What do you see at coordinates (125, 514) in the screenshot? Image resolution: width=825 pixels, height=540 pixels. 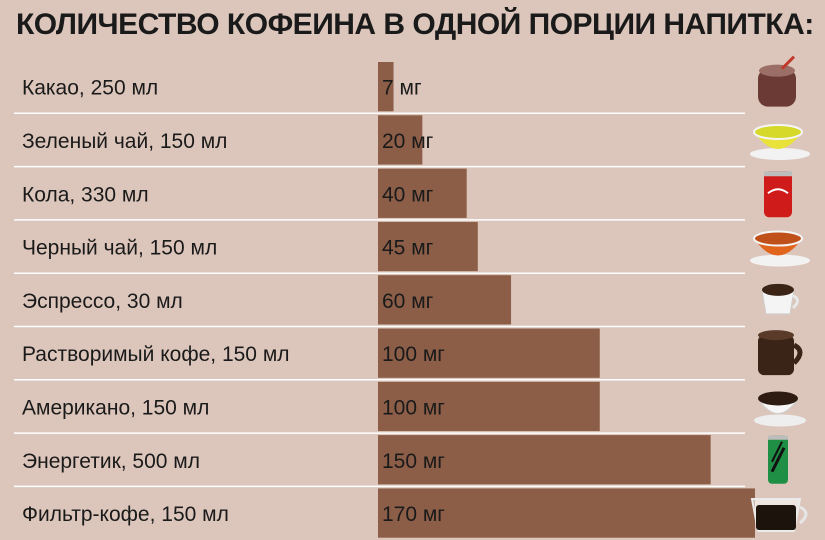 I see `category-label: Фильтр-кофе, 150 мл` at bounding box center [125, 514].